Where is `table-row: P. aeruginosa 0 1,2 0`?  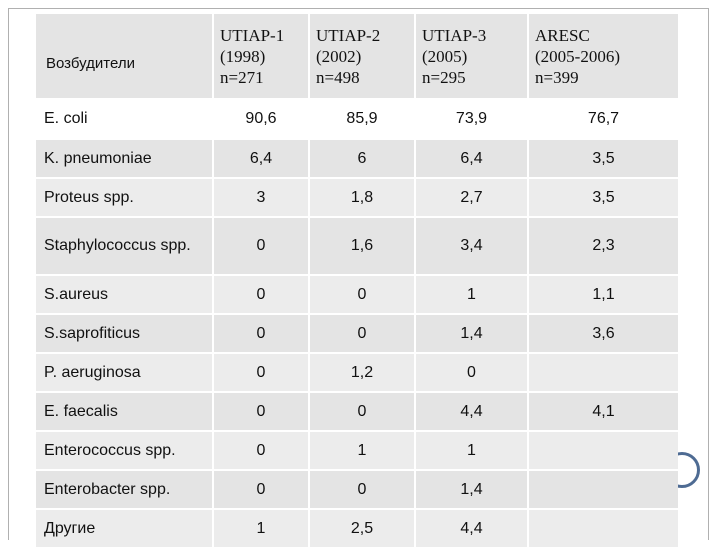 table-row: P. aeruginosa 0 1,2 0 is located at coordinates (357, 373).